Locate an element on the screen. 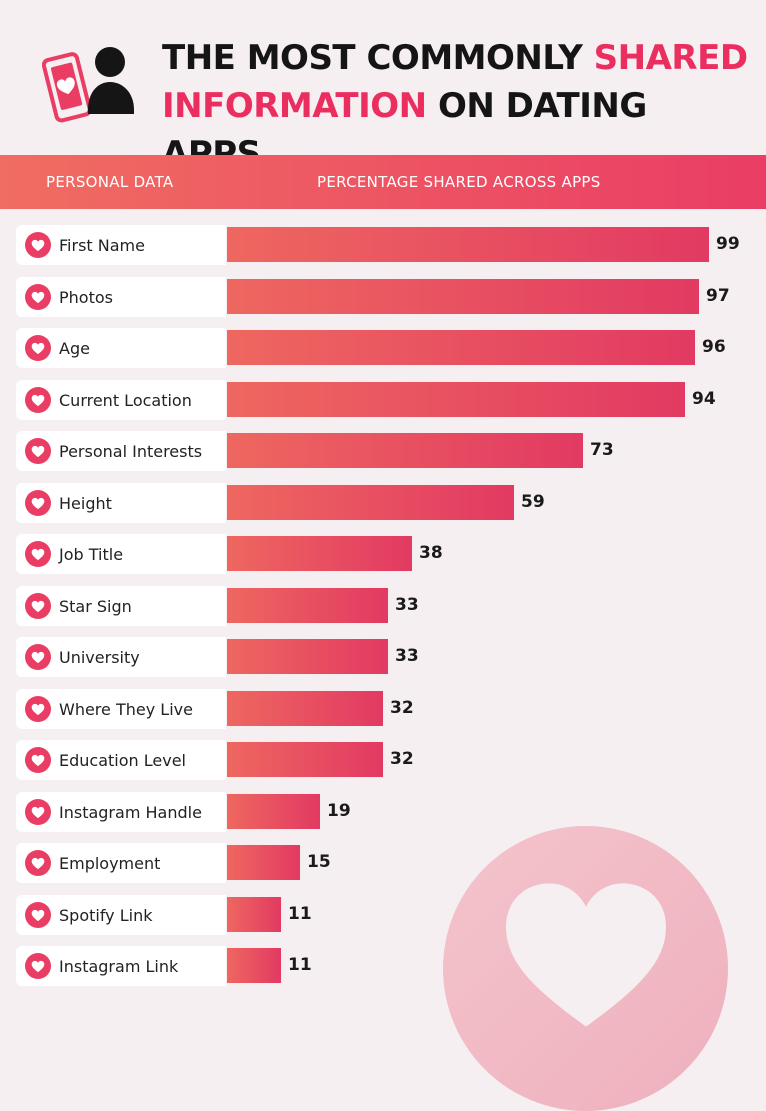  category-label-box: Spotify Link is located at coordinates (121, 914).